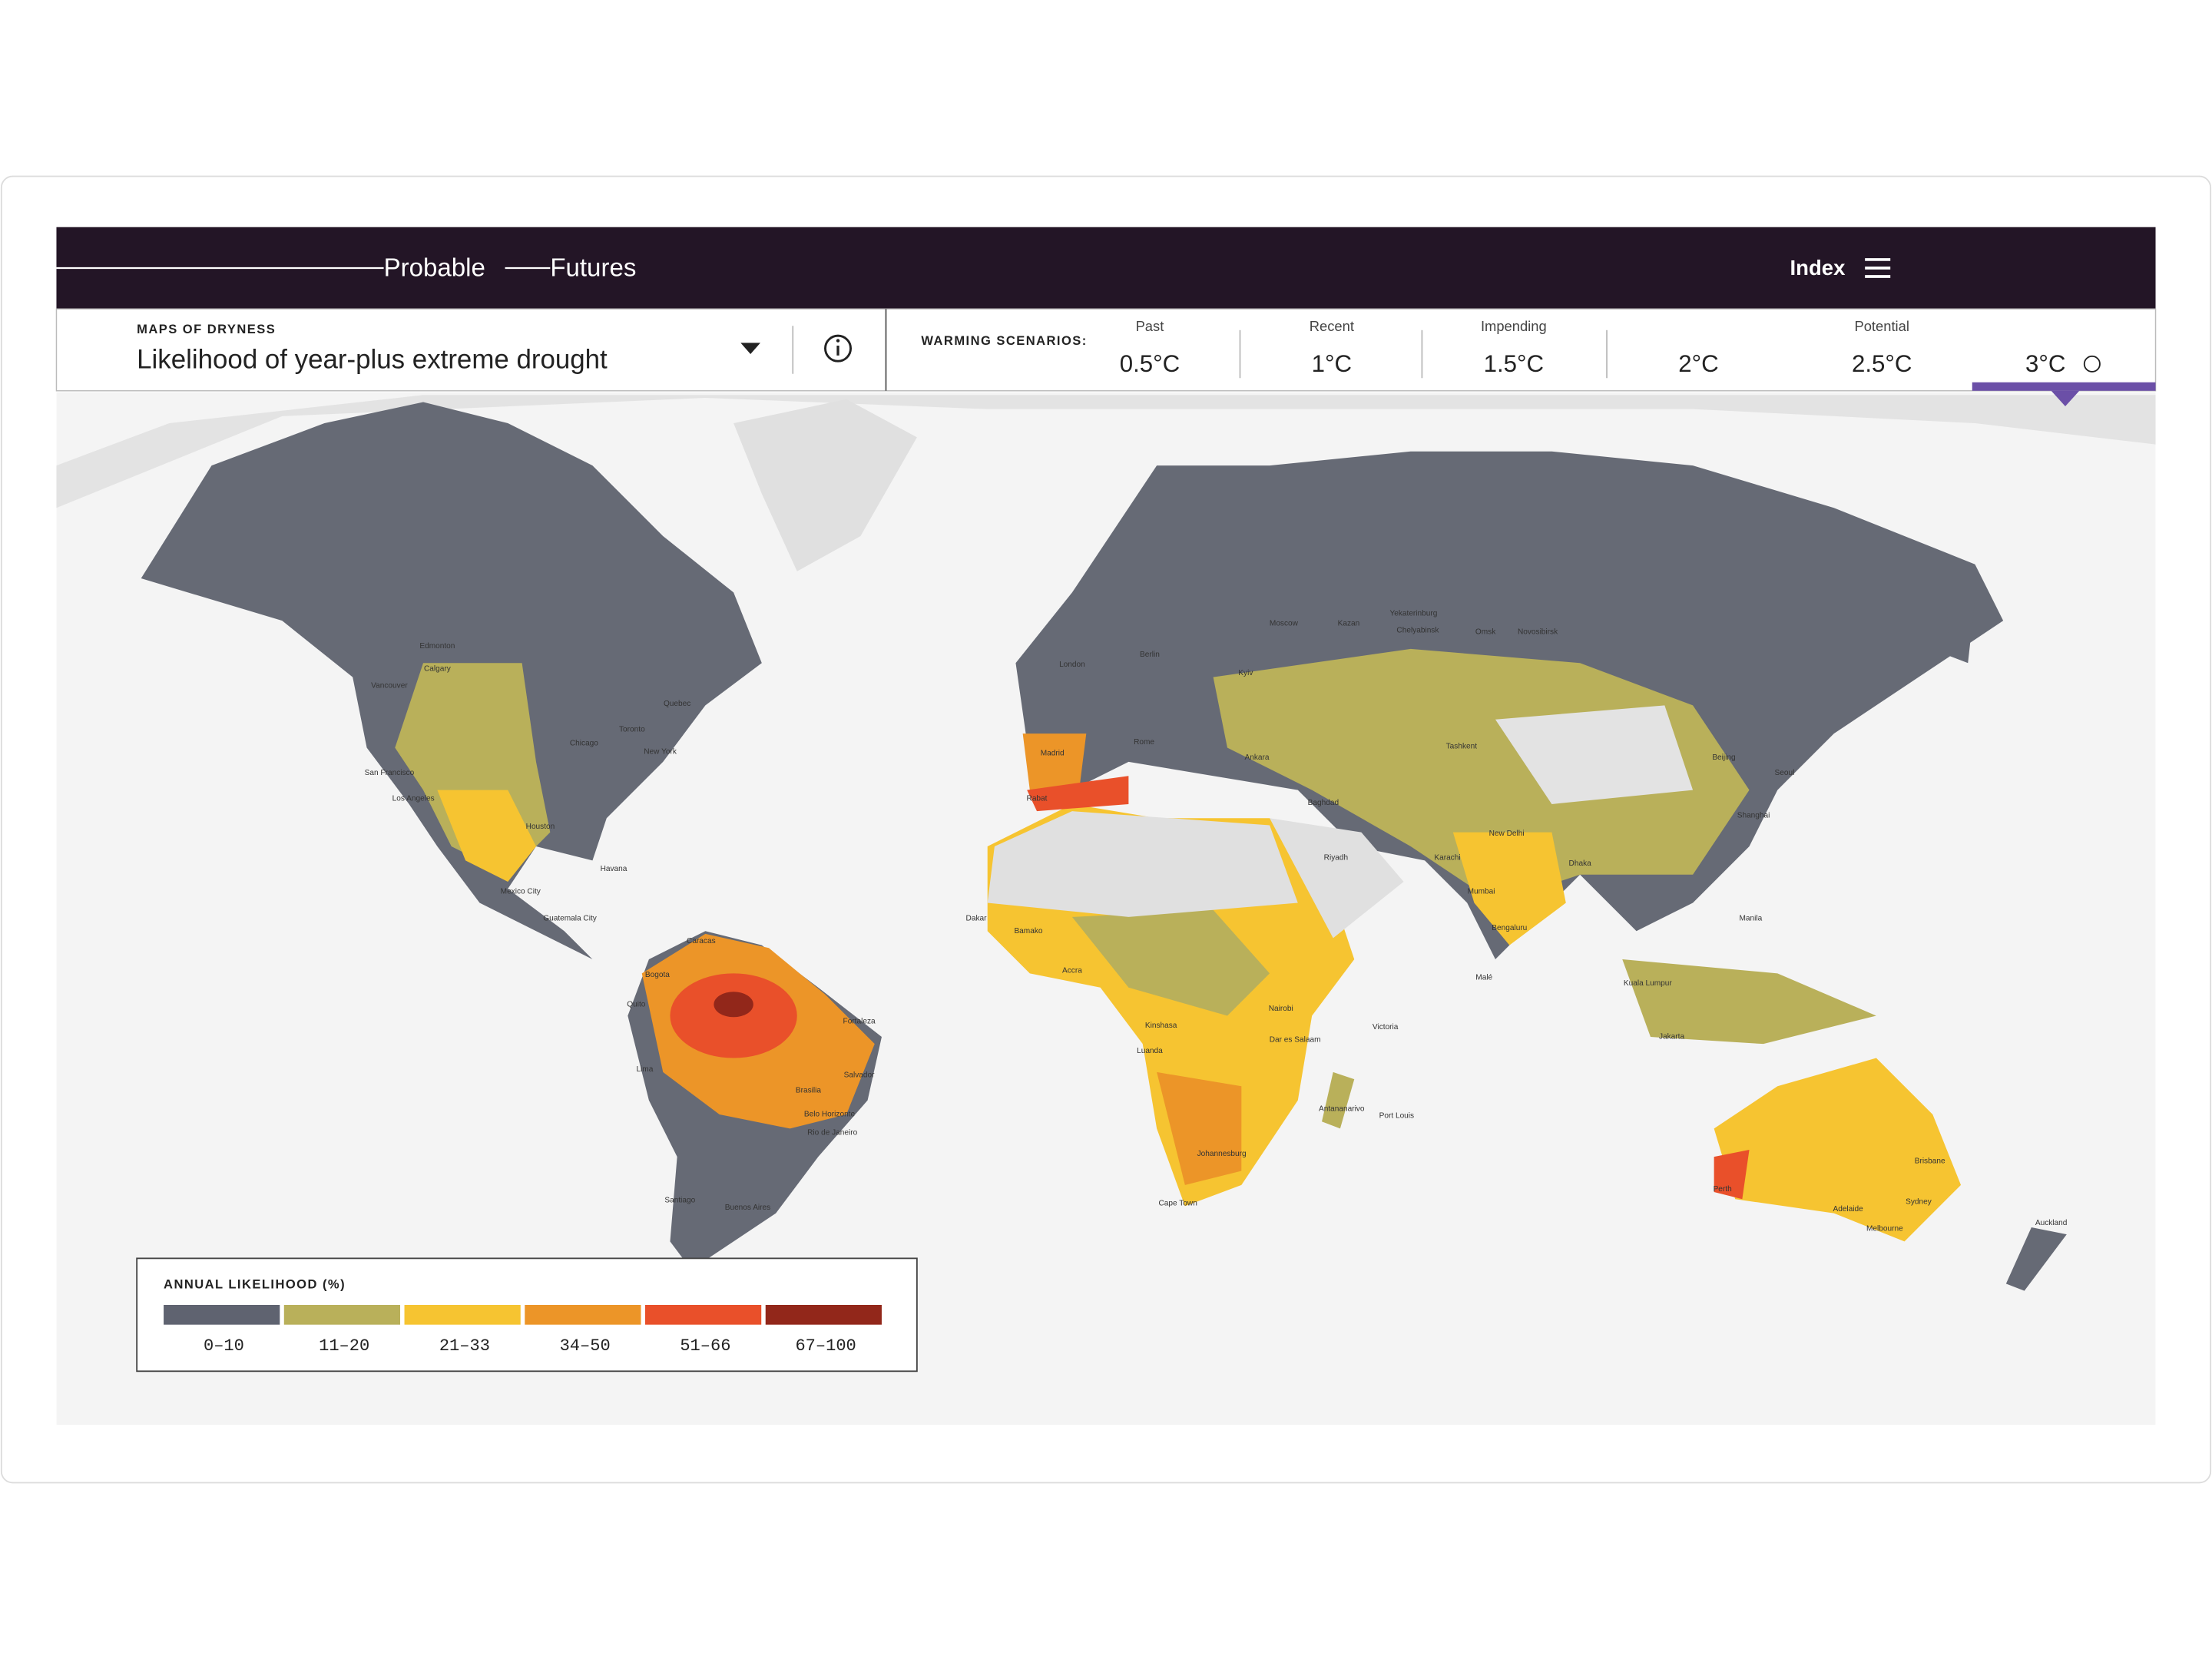 The image size is (2212, 1659). Describe the element at coordinates (1150, 364) in the screenshot. I see `scenario-value: 0.5°C` at that location.